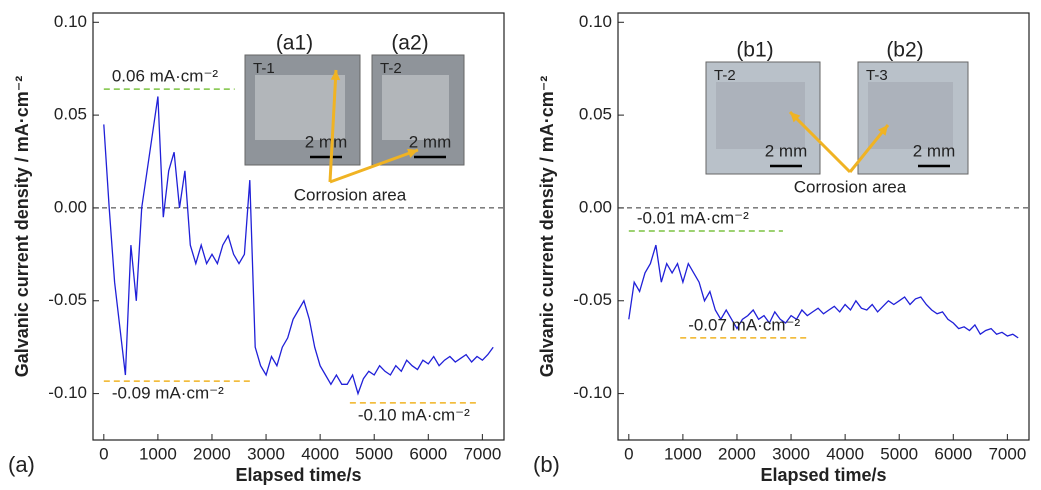 Image resolution: width=1041 pixels, height=490 pixels. What do you see at coordinates (21, 464) in the screenshot?
I see `panel-label: (a)` at bounding box center [21, 464].